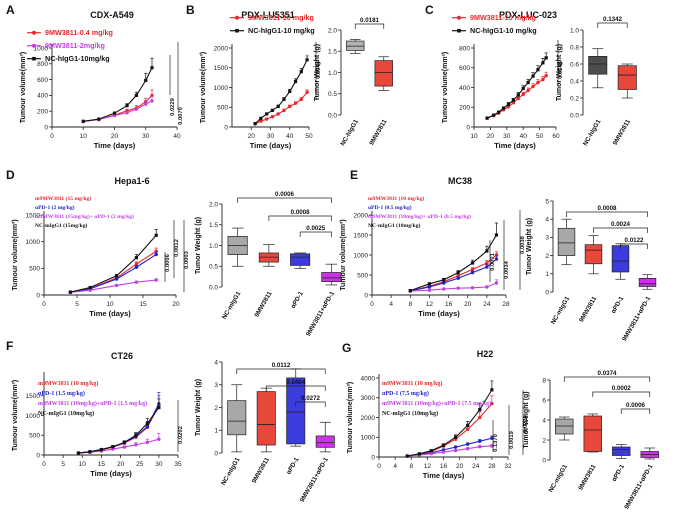 The width and height of the screenshot is (685, 528). Describe the element at coordinates (368, 398) in the screenshot. I see `y-tick-label: 3000` at that location.